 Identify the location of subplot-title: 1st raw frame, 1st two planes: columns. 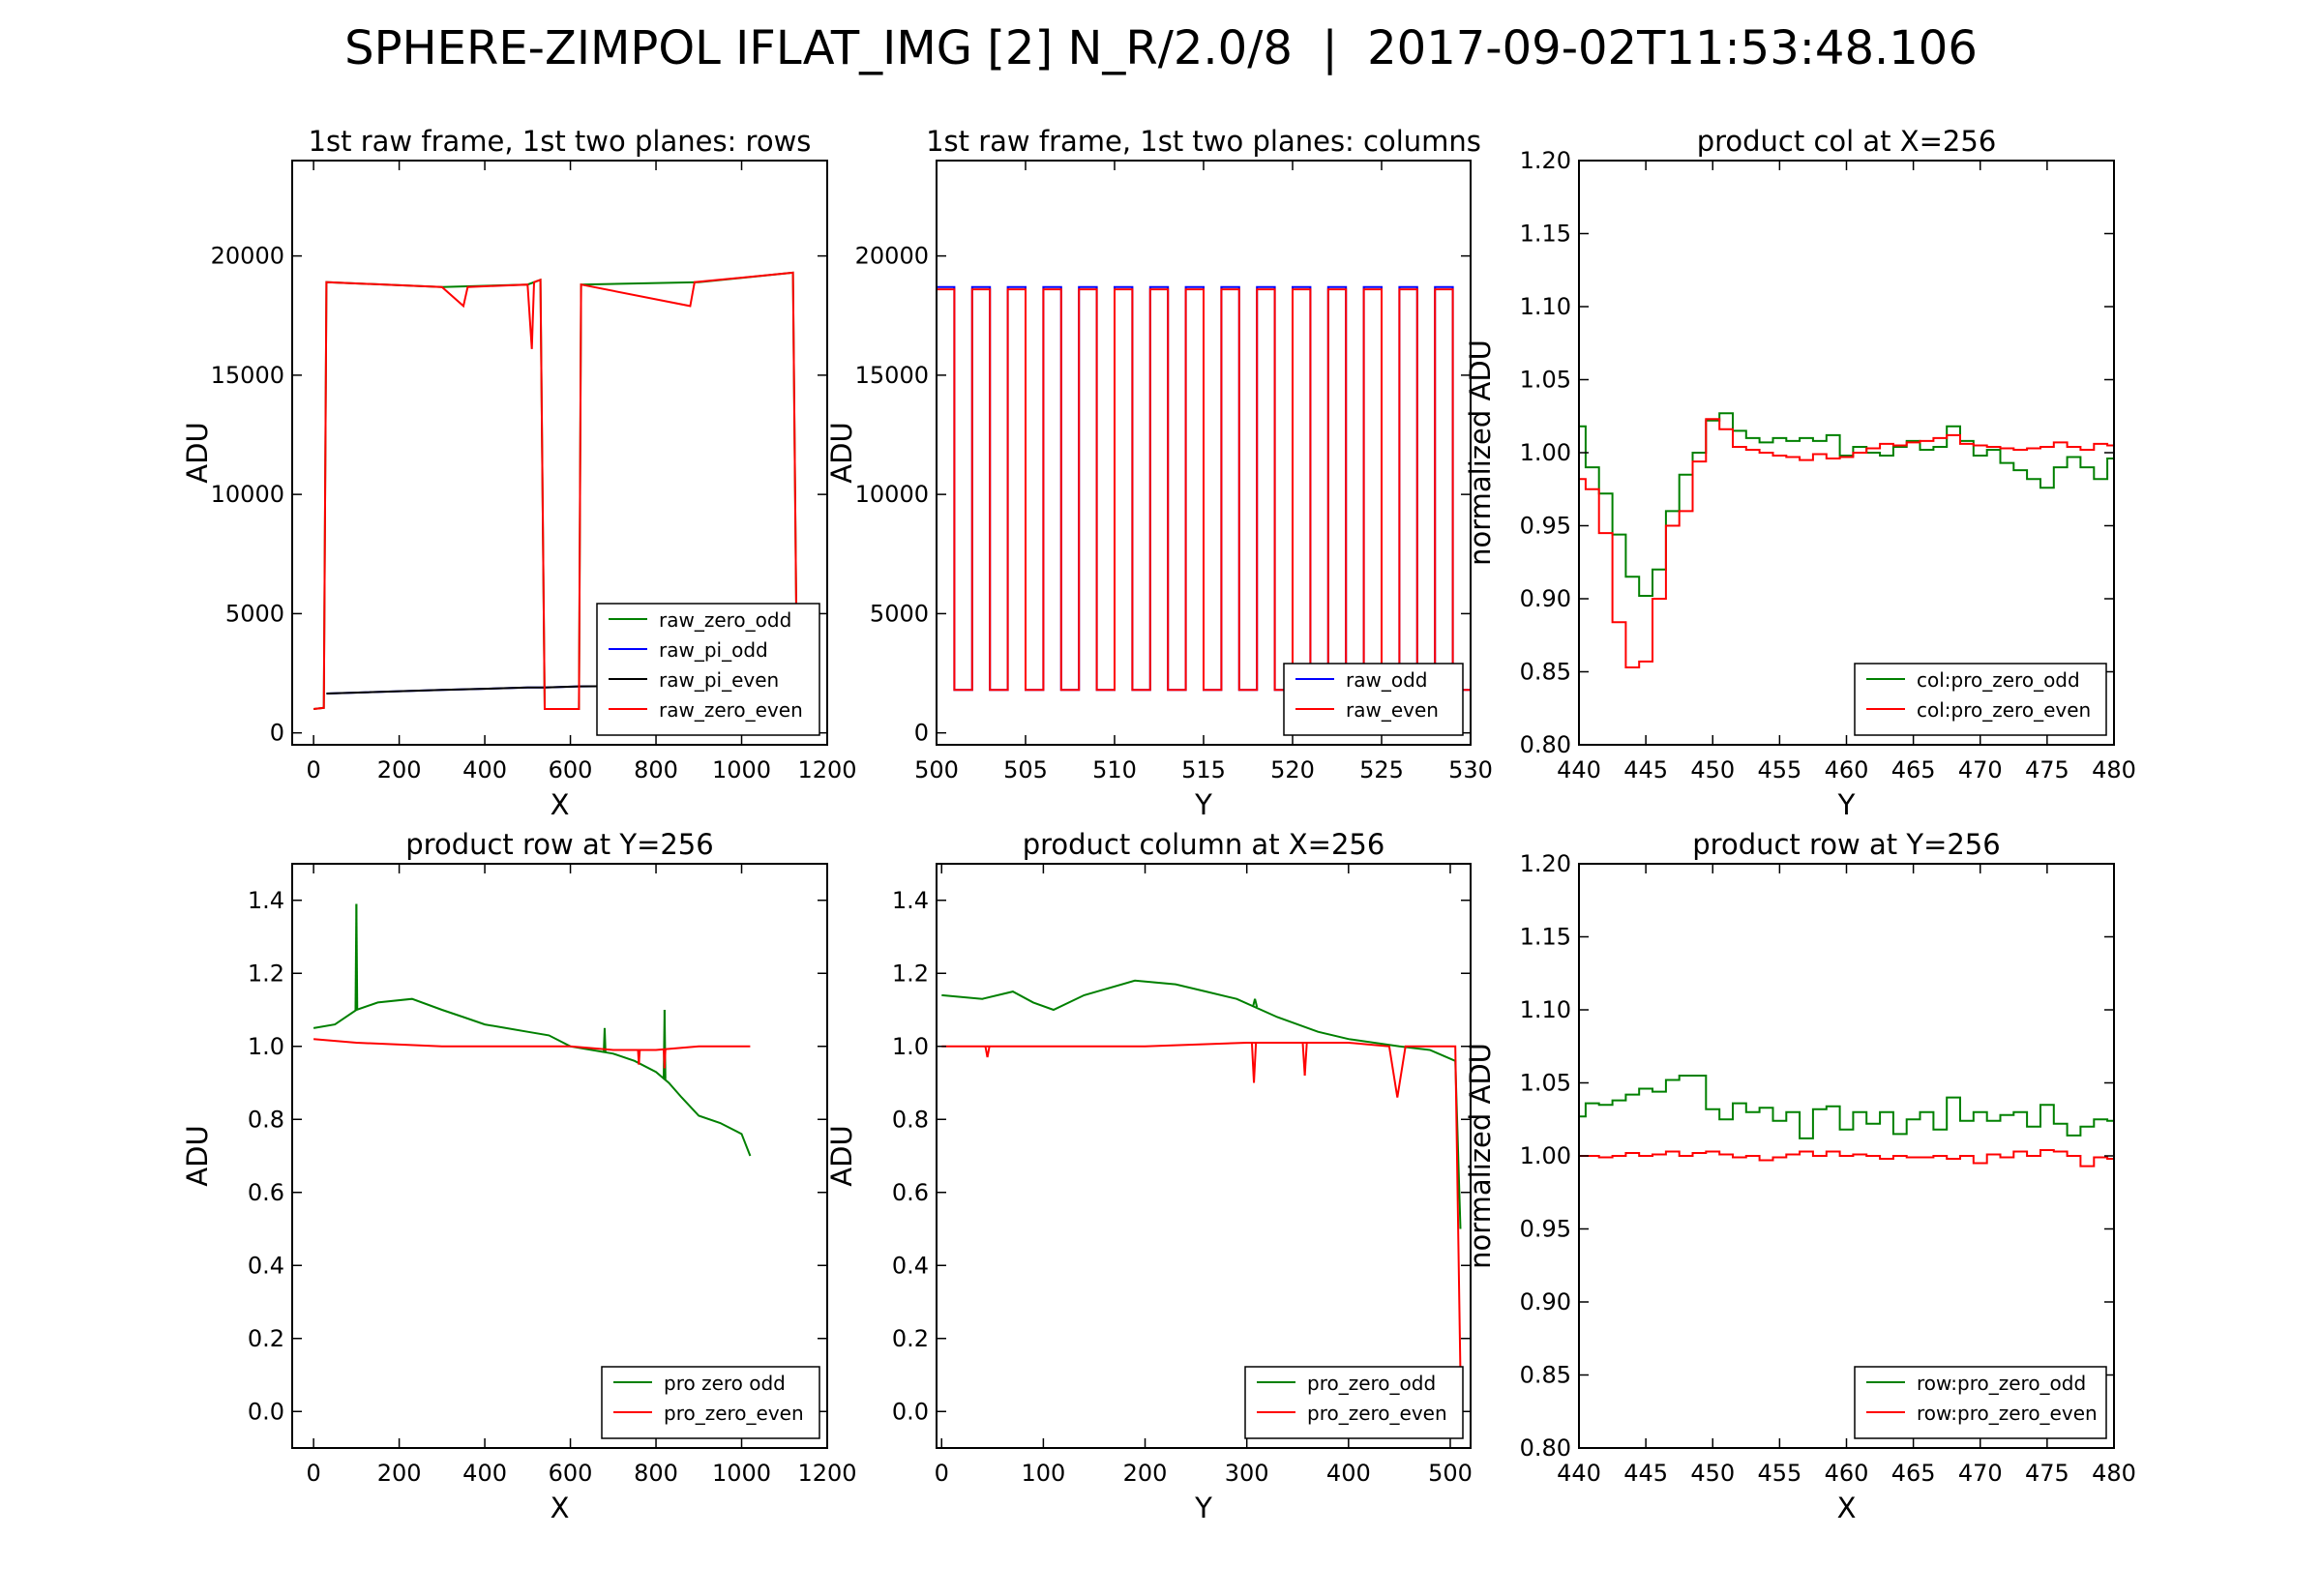
(1203, 141).